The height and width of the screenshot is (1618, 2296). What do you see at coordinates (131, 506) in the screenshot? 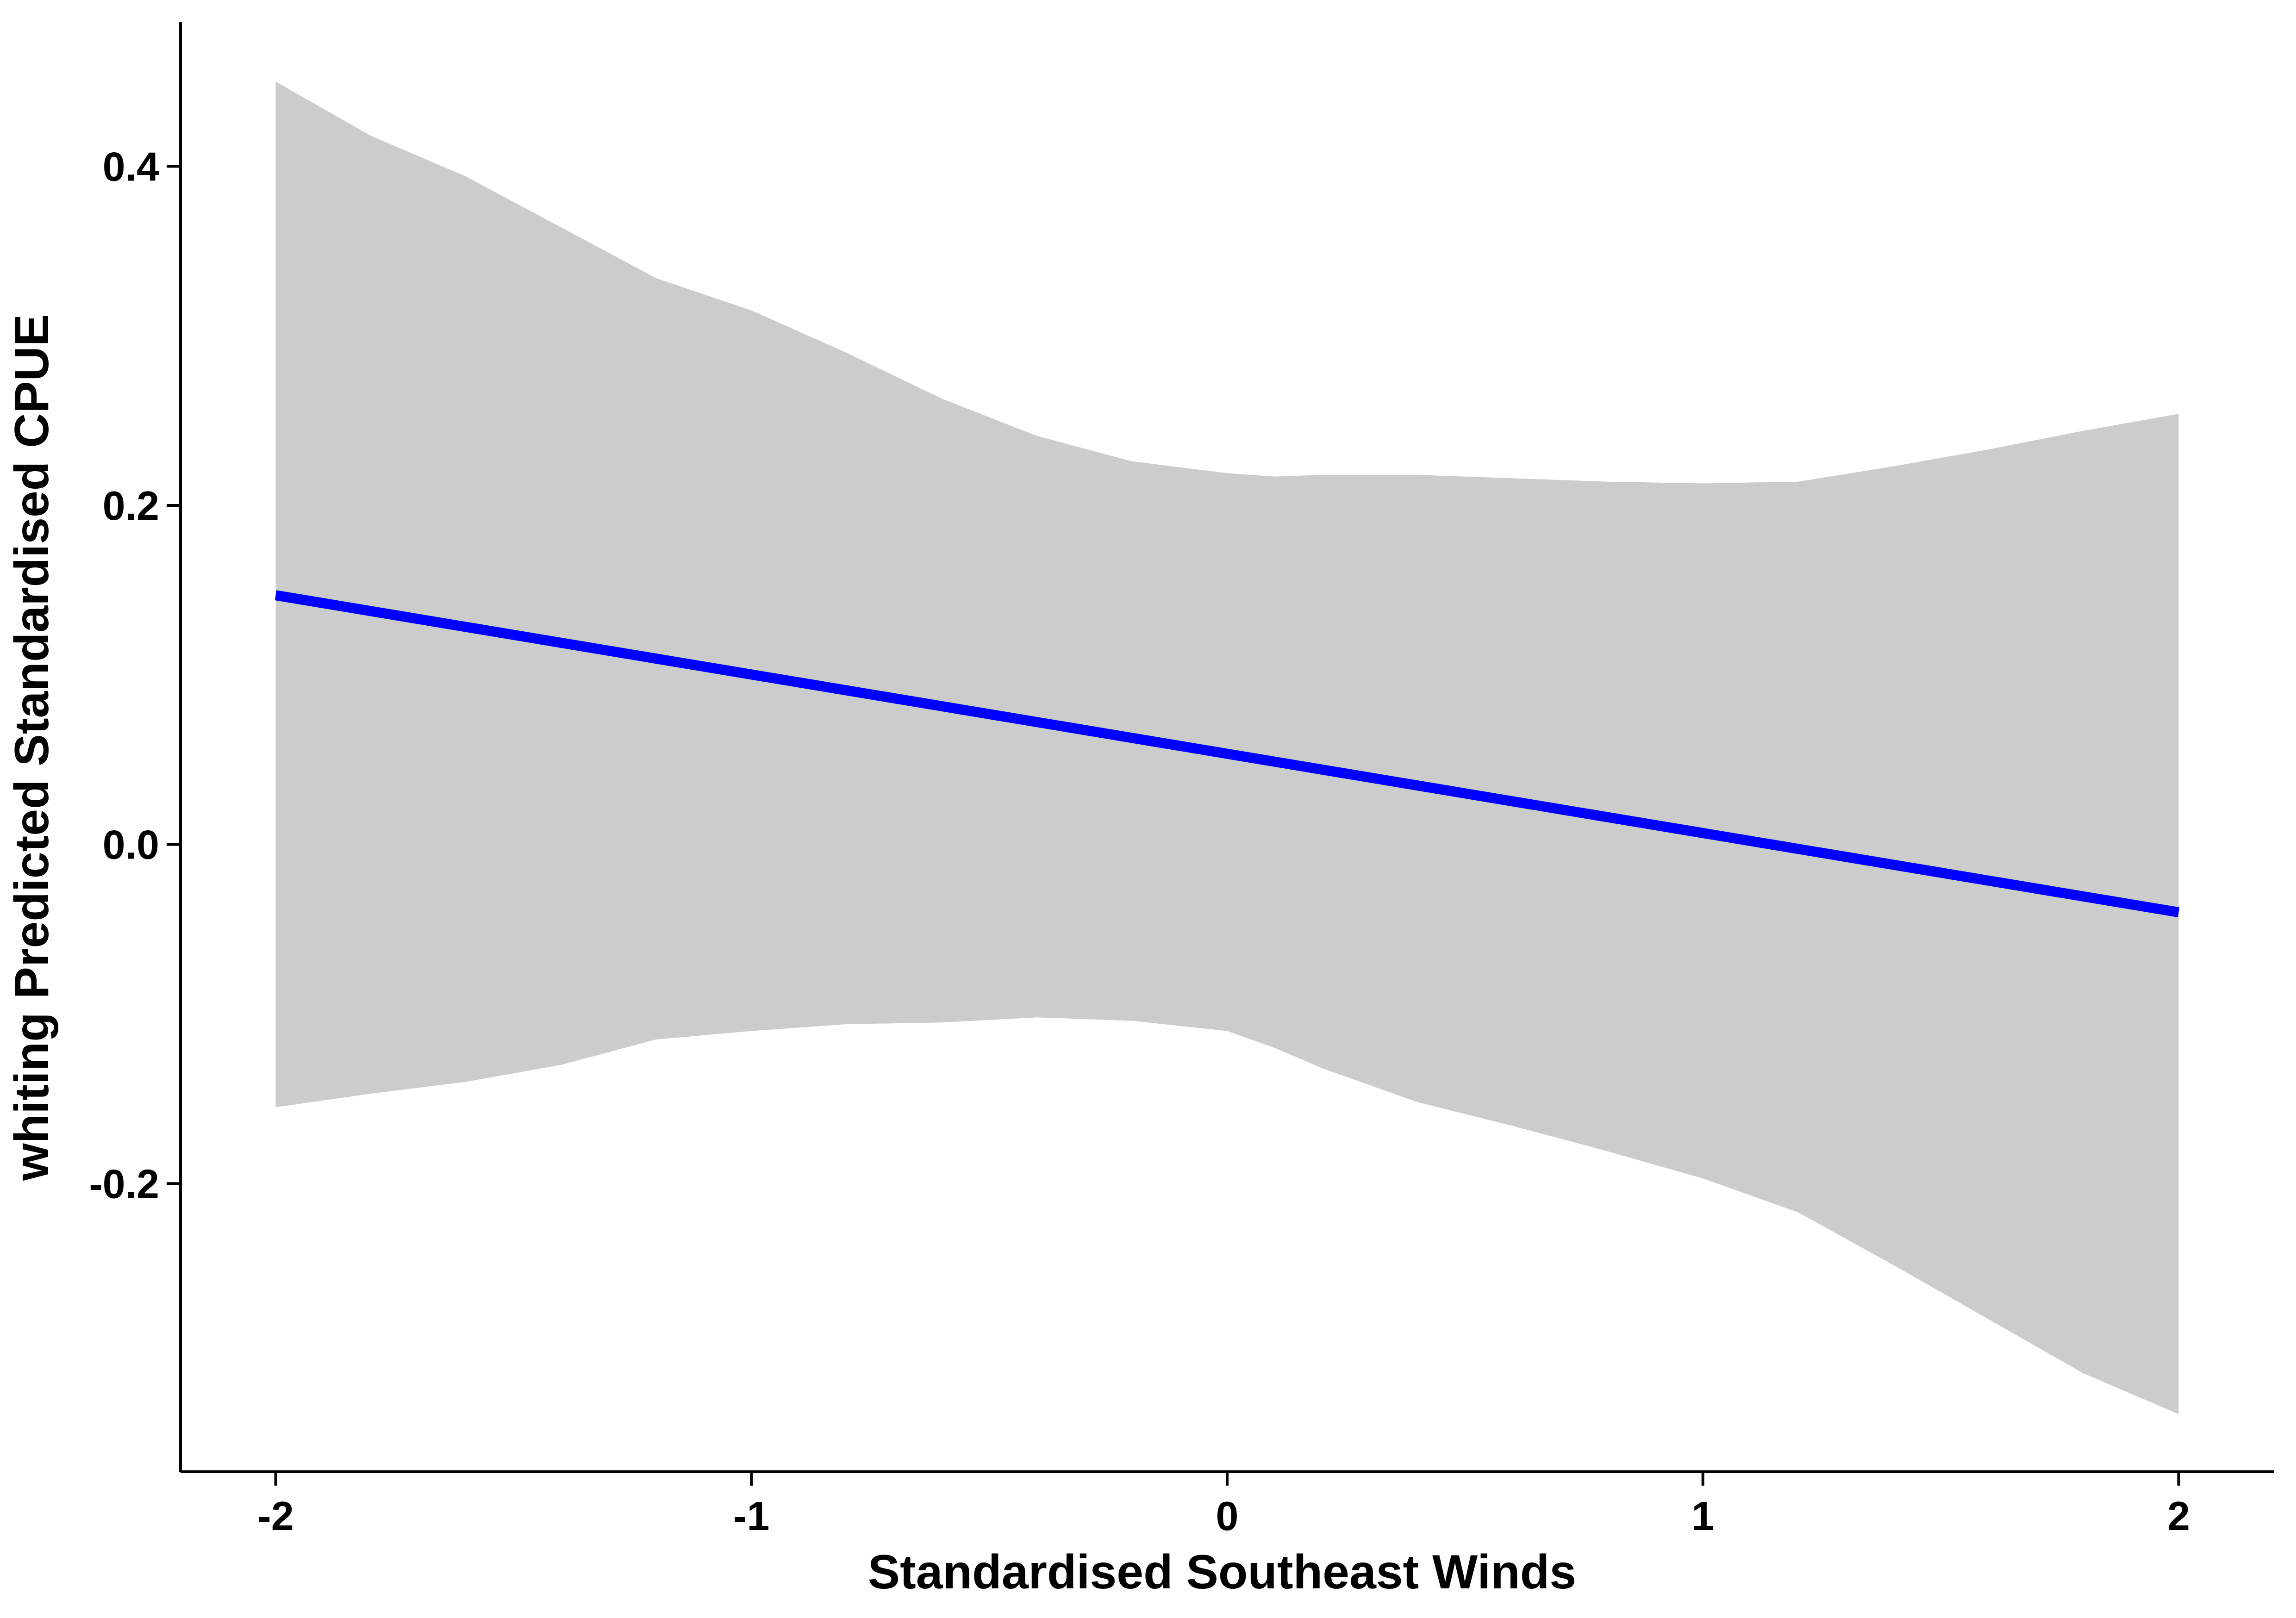
I see `y-tick-label: 0.2` at bounding box center [131, 506].